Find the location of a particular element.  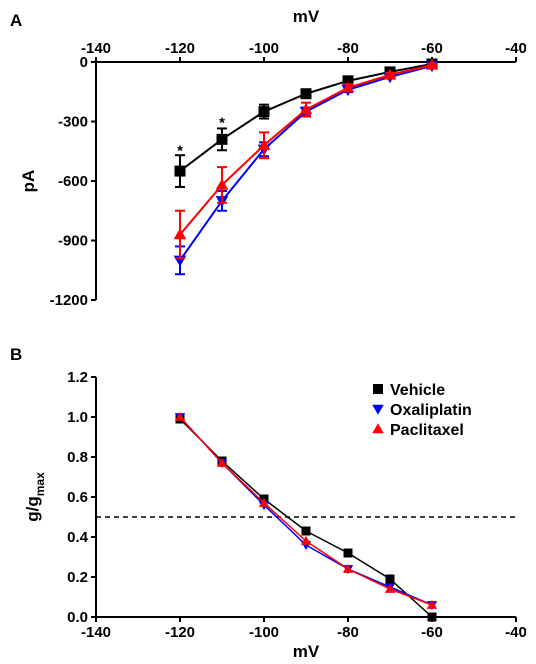

panel-b-y-tick-label: 0.4 is located at coordinates (78, 537).